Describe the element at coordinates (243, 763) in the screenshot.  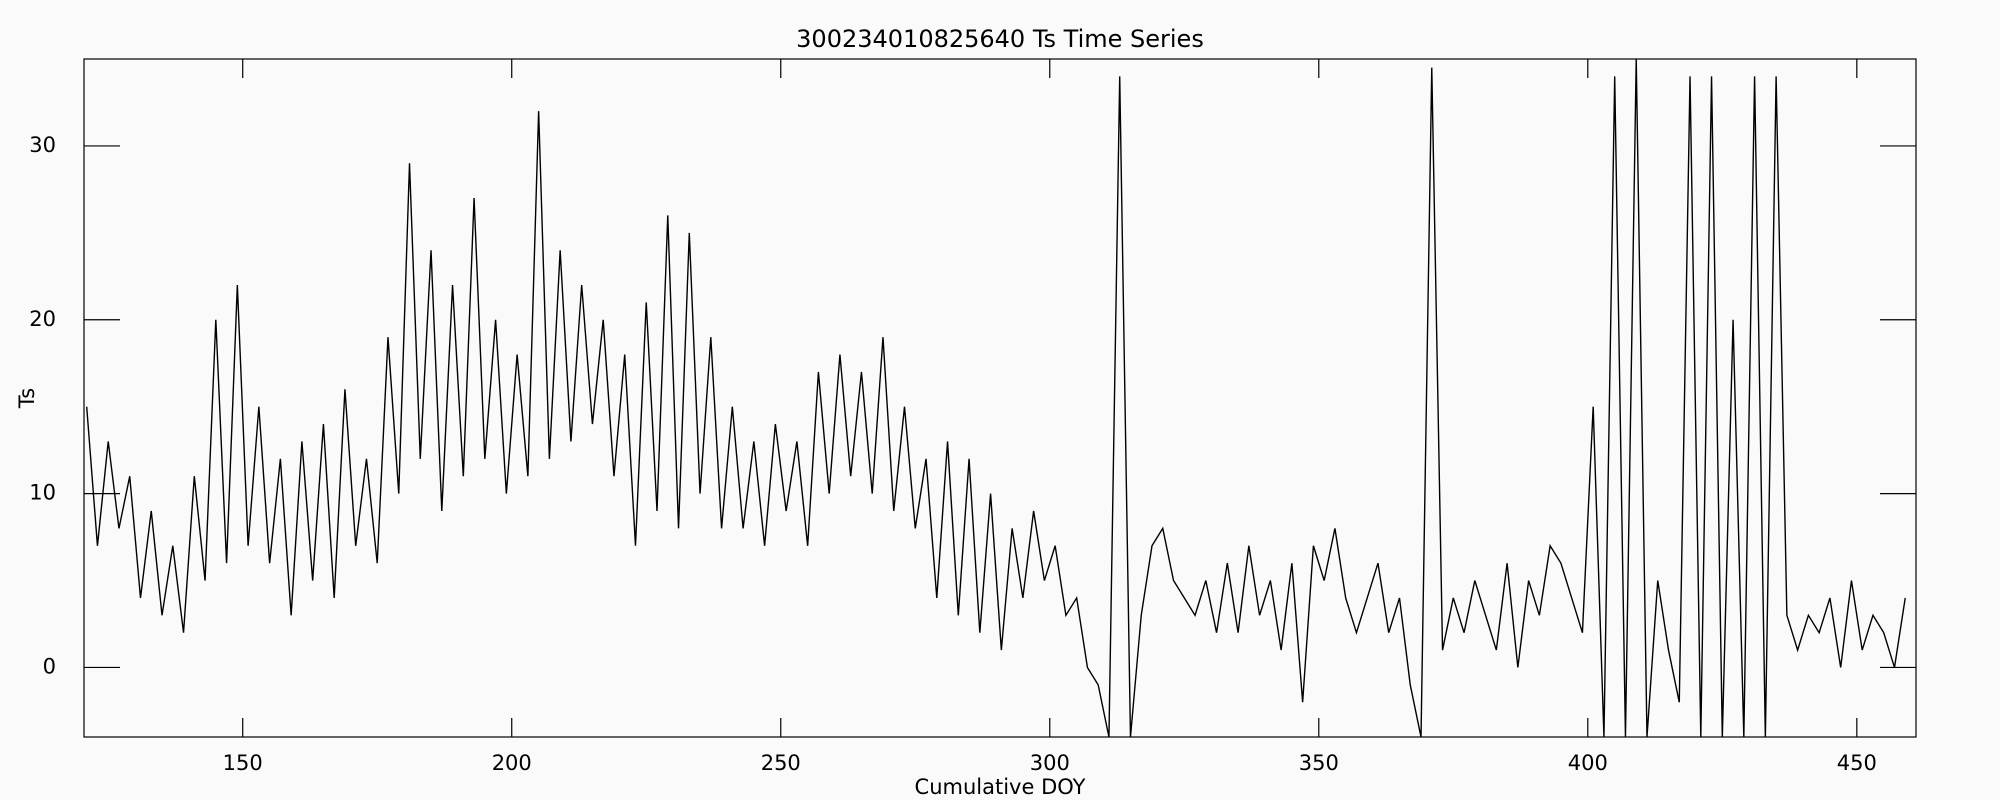
I see `x-tick-label: 150` at that location.